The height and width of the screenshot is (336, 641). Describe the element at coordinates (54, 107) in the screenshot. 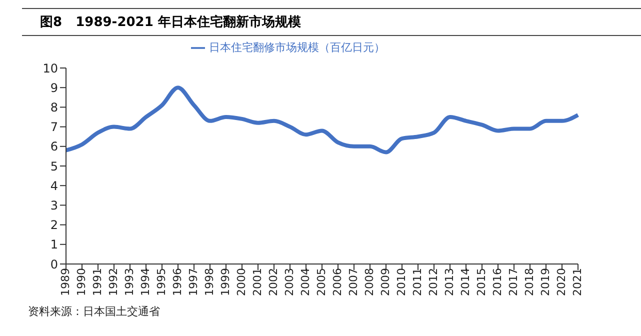

I see `y-tick-label: 8` at that location.